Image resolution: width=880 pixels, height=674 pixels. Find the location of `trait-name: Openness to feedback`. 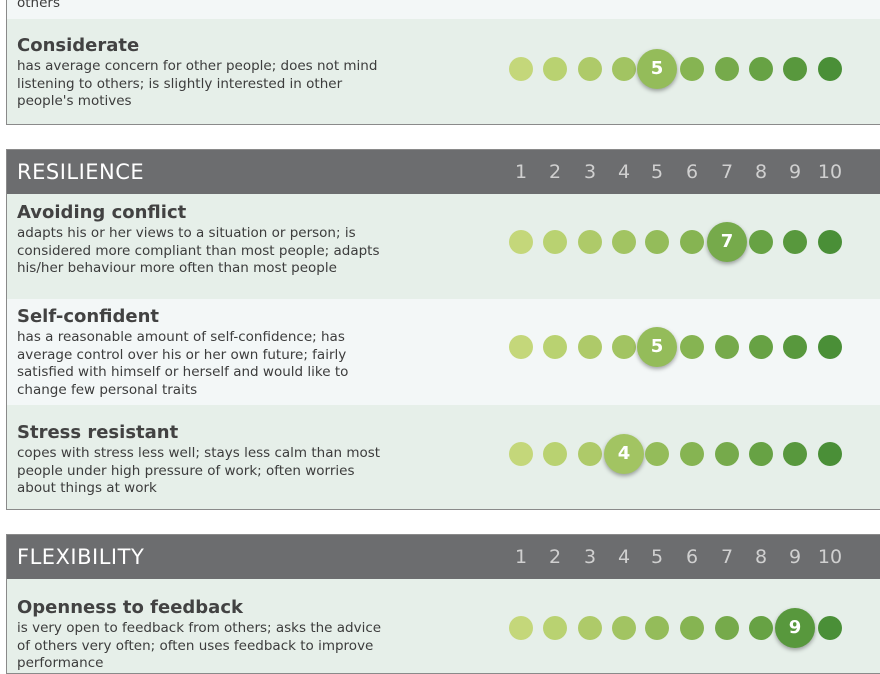

trait-name: Openness to feedback is located at coordinates (130, 607).